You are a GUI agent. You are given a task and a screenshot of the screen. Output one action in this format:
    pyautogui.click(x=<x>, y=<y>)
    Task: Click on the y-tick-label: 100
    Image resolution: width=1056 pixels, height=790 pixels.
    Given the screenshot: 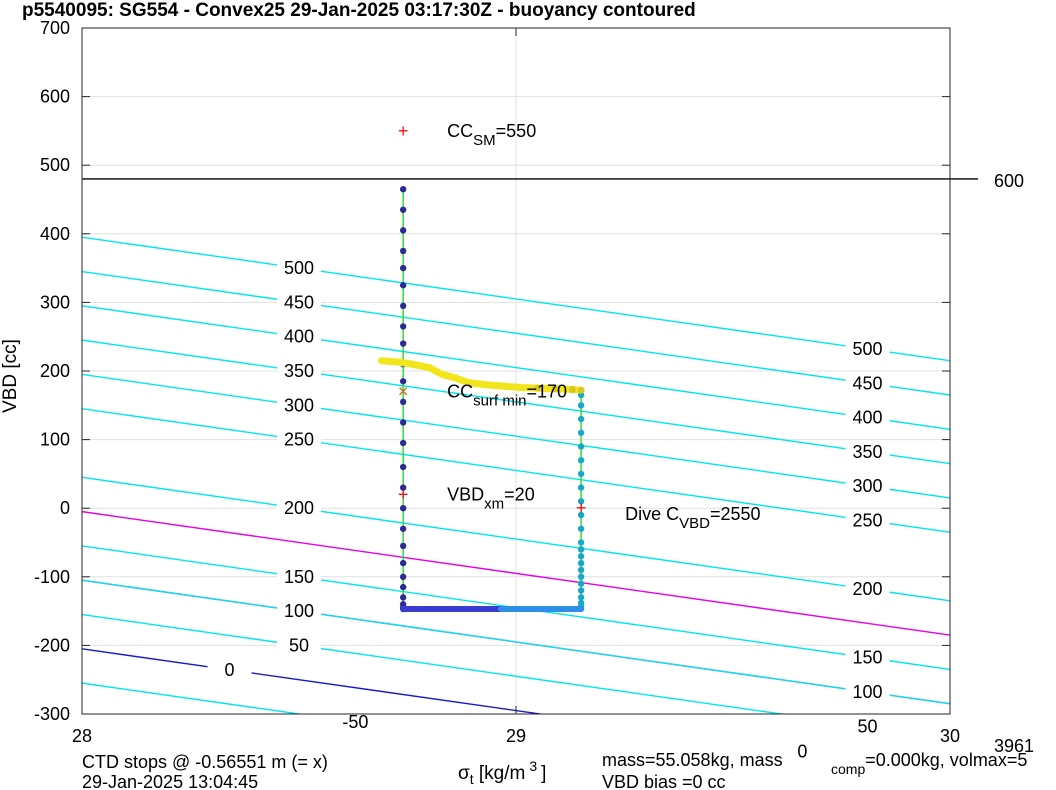 What is the action you would take?
    pyautogui.click(x=55, y=440)
    